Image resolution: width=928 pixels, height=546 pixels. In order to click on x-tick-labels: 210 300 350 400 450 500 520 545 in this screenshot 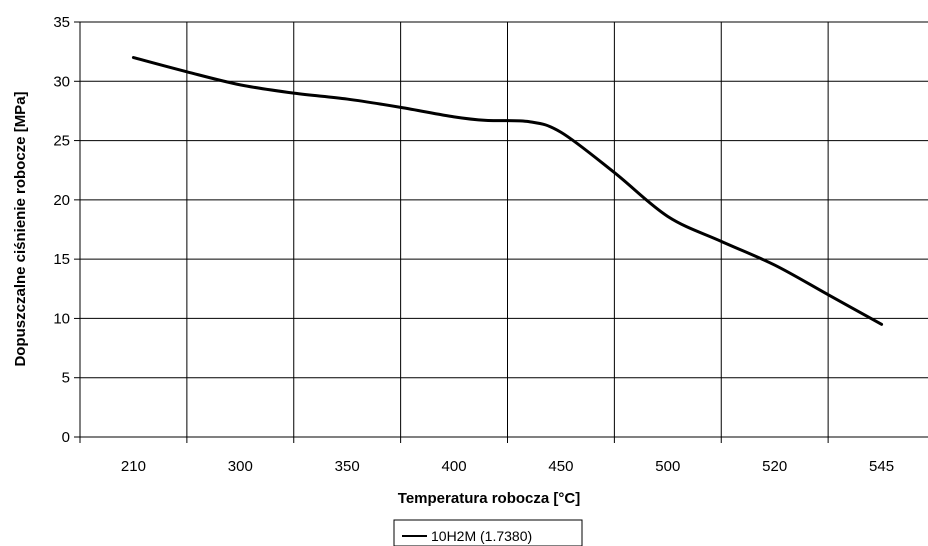, I will do `click(507, 466)`.